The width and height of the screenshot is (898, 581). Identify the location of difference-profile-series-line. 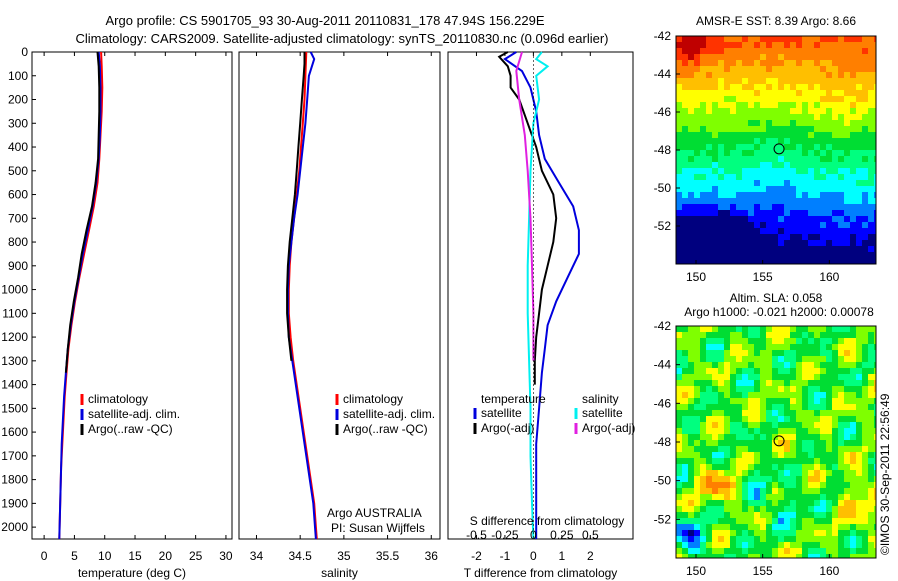
(541, 295).